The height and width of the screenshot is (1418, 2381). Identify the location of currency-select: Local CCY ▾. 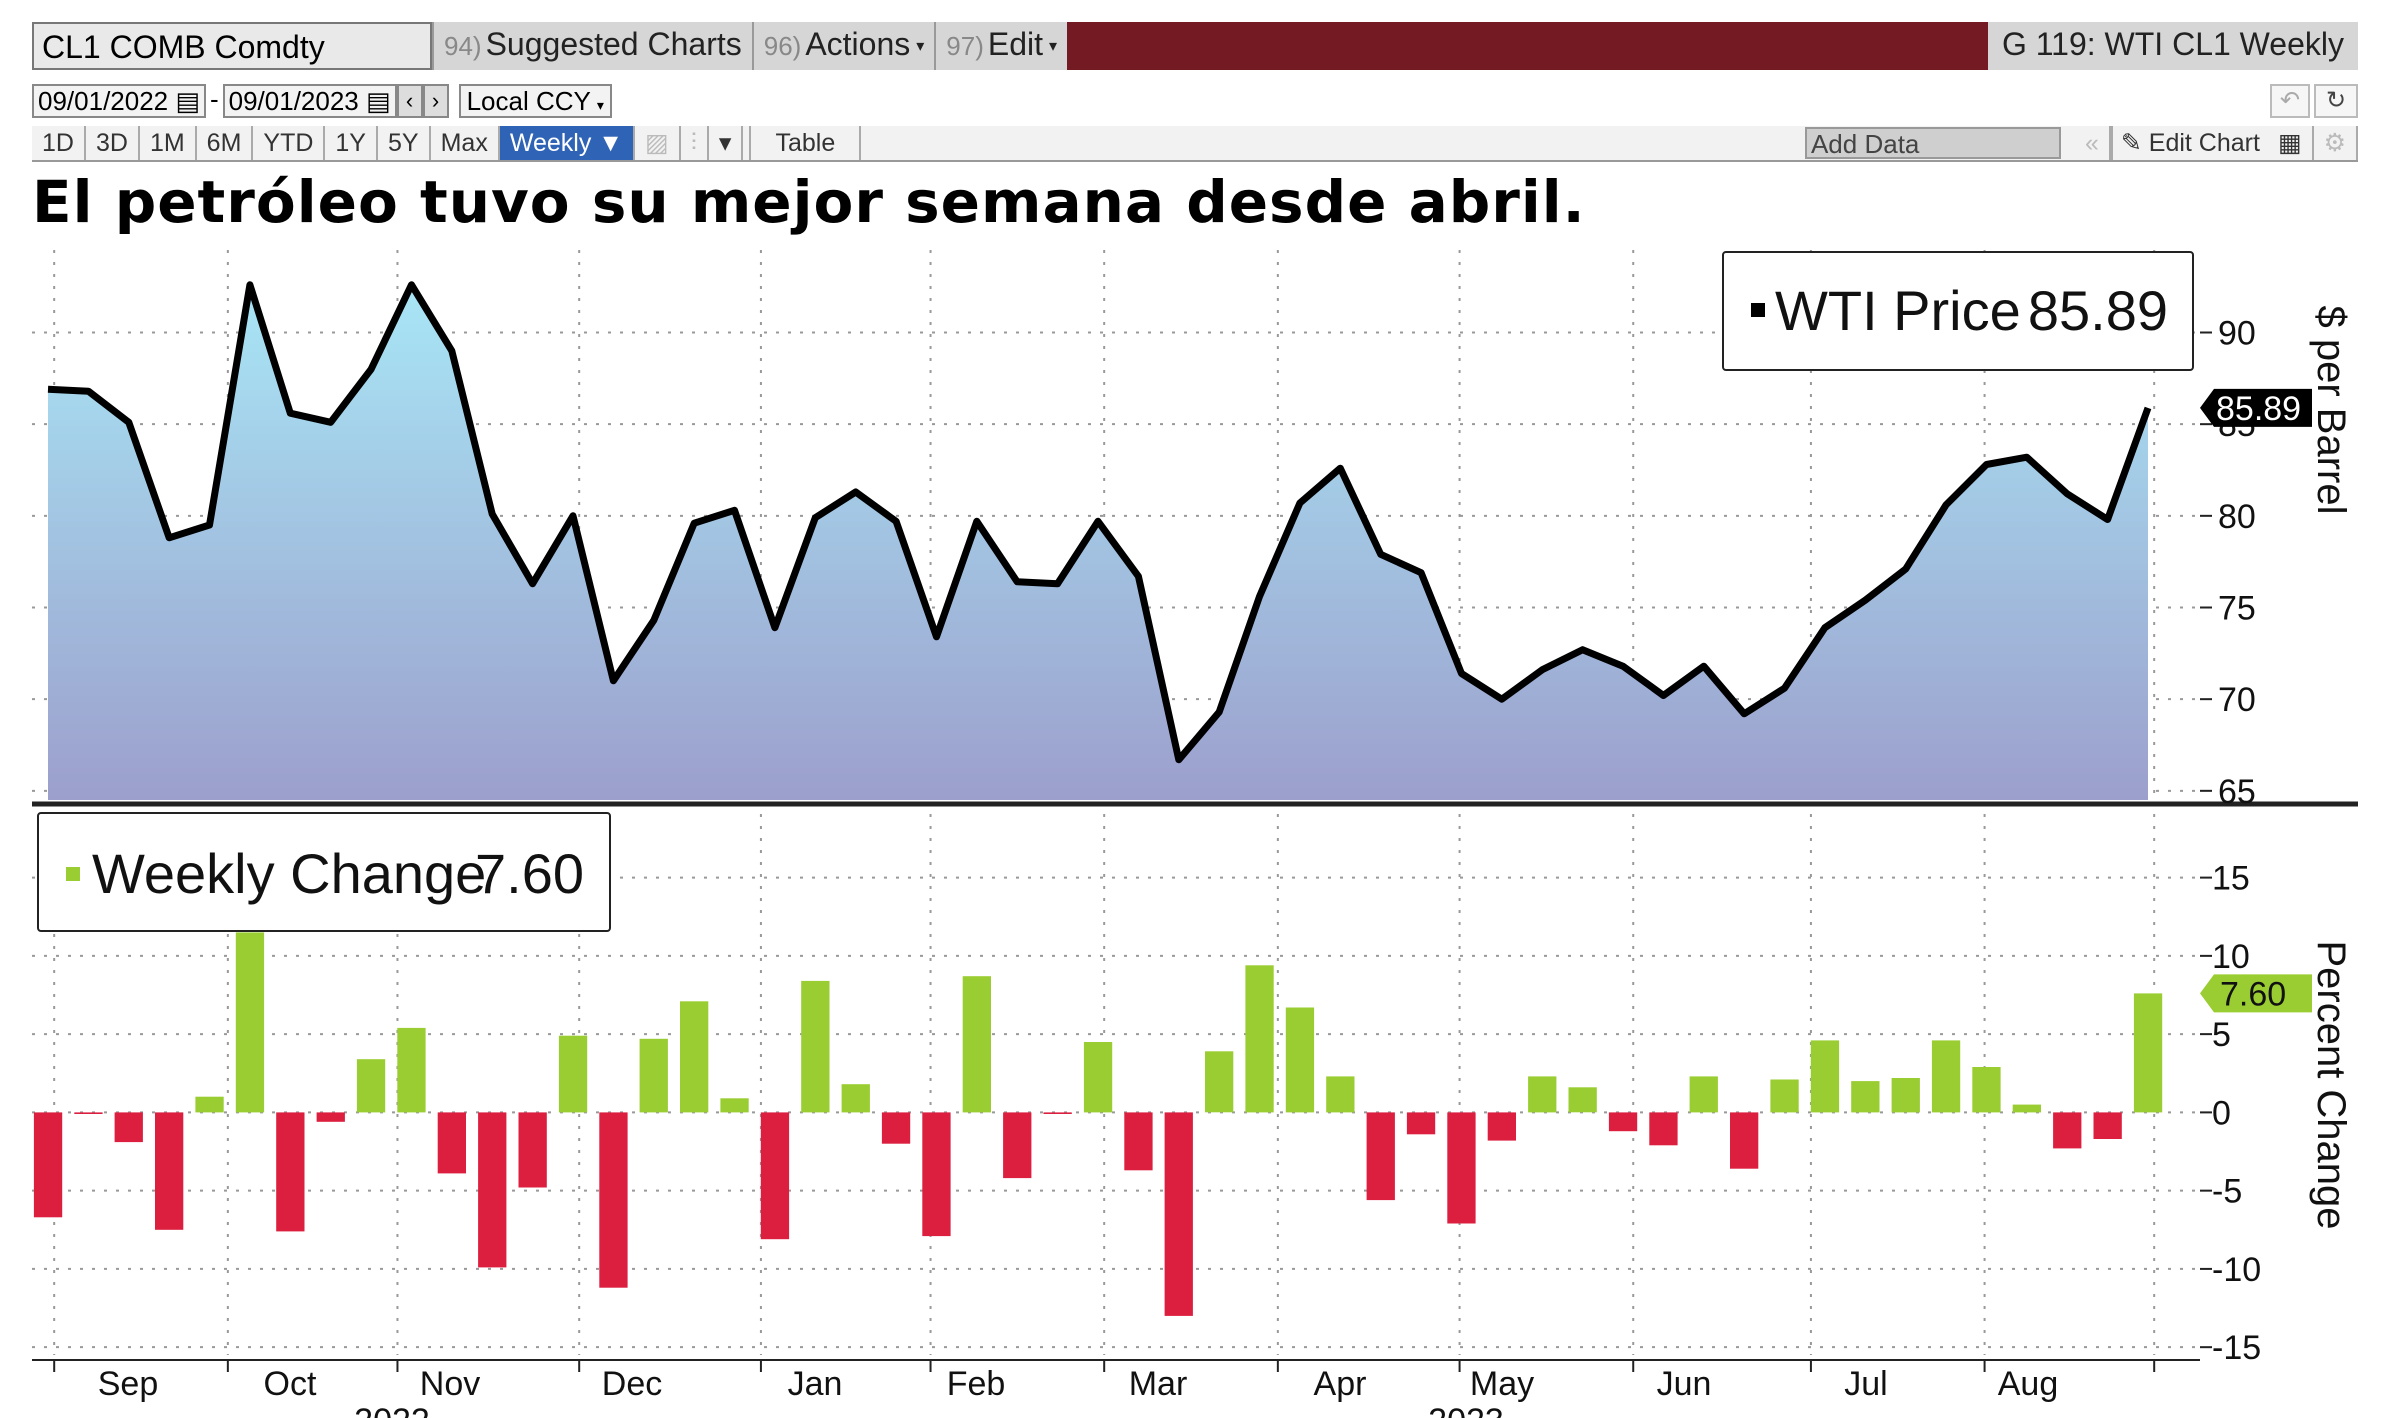
(535, 101).